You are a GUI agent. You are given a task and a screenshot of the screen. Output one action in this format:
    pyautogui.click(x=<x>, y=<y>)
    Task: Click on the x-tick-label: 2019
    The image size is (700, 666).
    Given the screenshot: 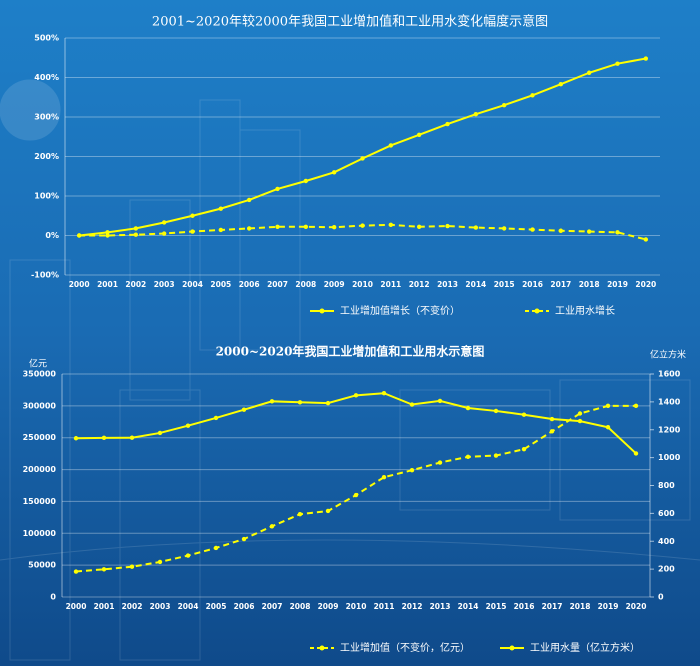 What is the action you would take?
    pyautogui.click(x=608, y=606)
    